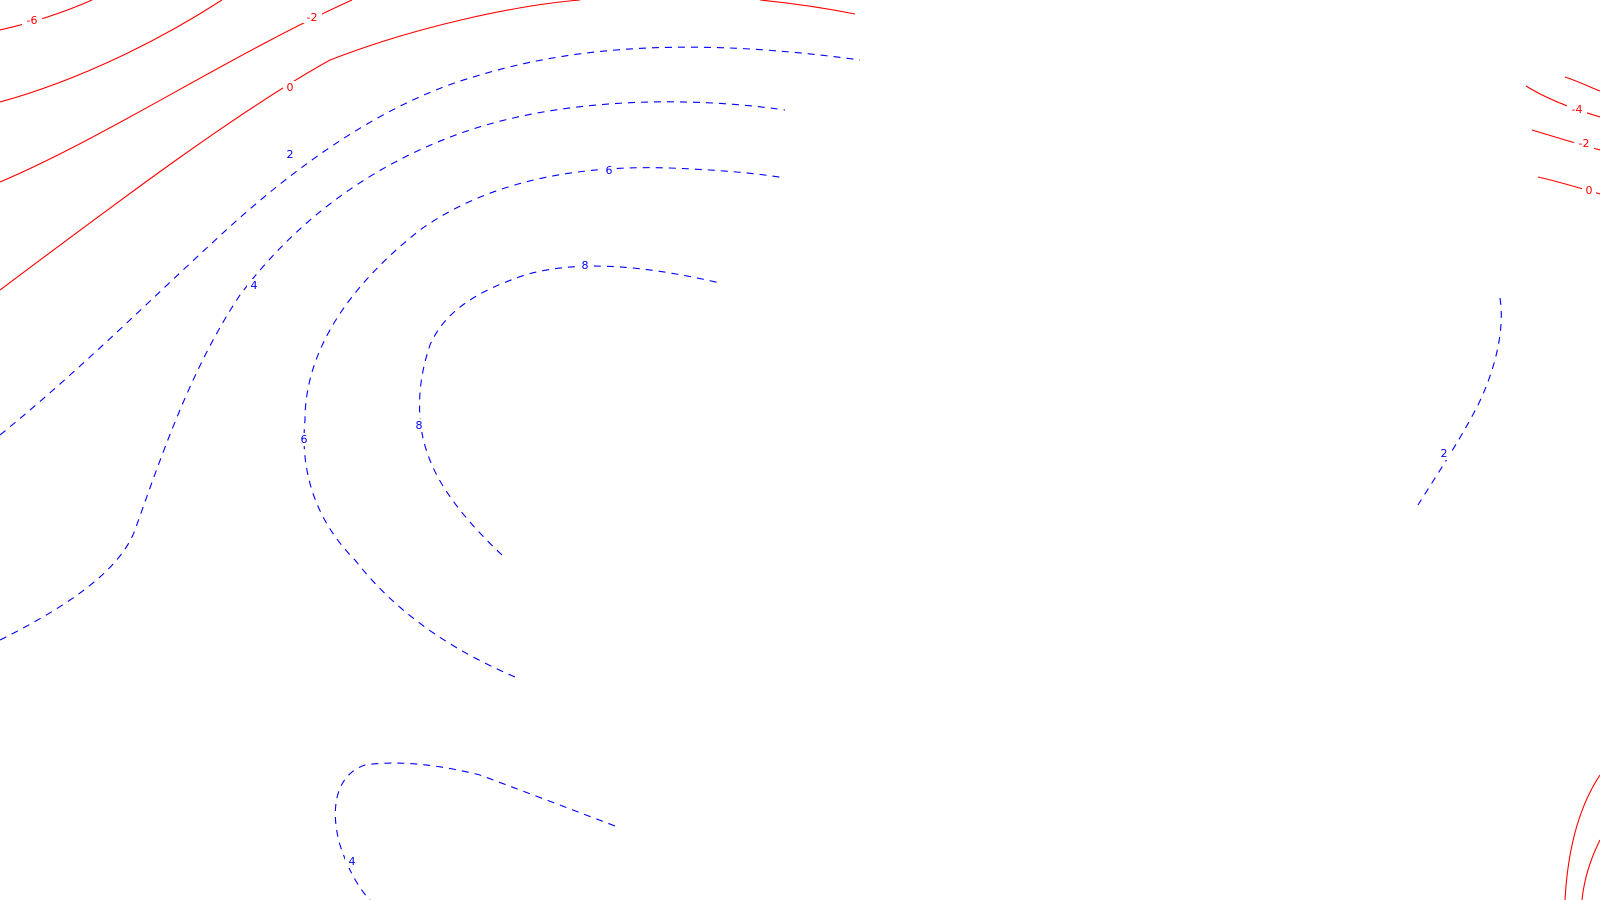 Image resolution: width=1600 pixels, height=900 pixels. I want to click on contour-label: -4, so click(1577, 109).